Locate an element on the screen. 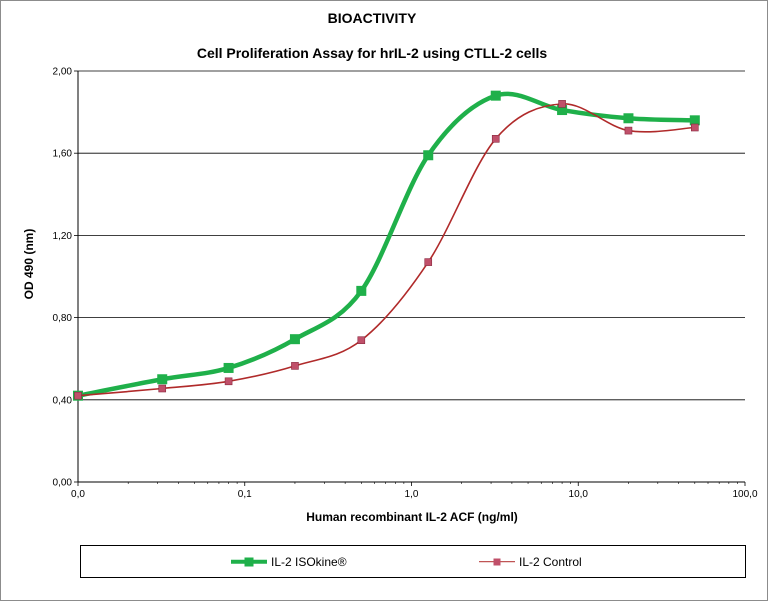 This screenshot has width=768, height=601. x-axis-label: Human recombinant IL-2 ACF (ng/ml) is located at coordinates (412, 517).